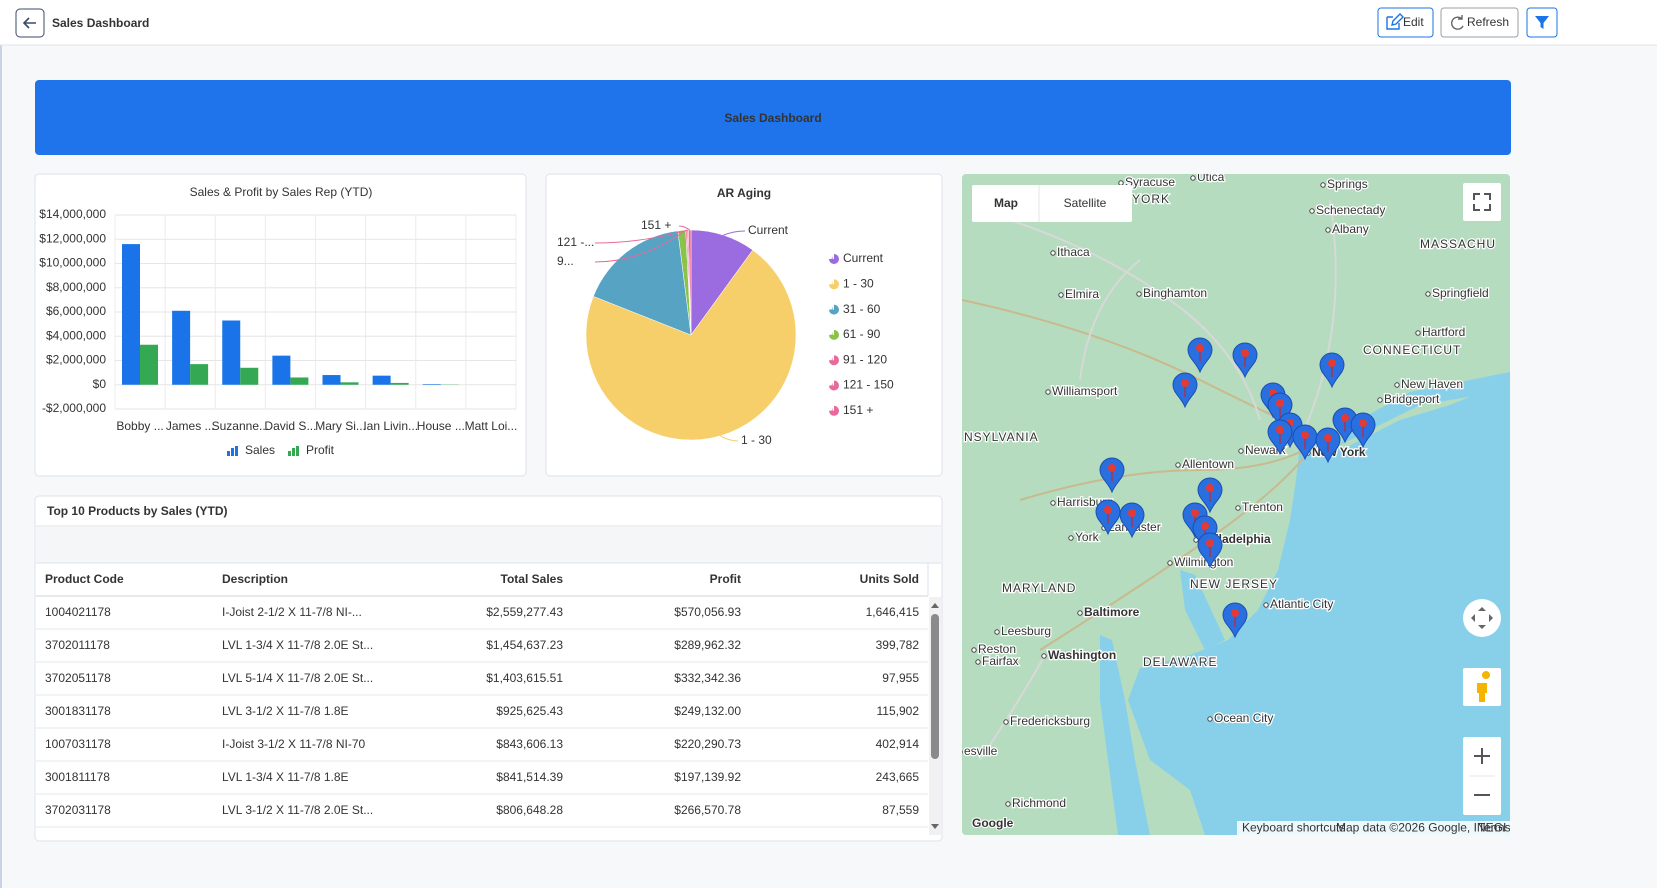 This screenshot has height=888, width=1657. I want to click on legend-label: 1 - 30, so click(858, 283).